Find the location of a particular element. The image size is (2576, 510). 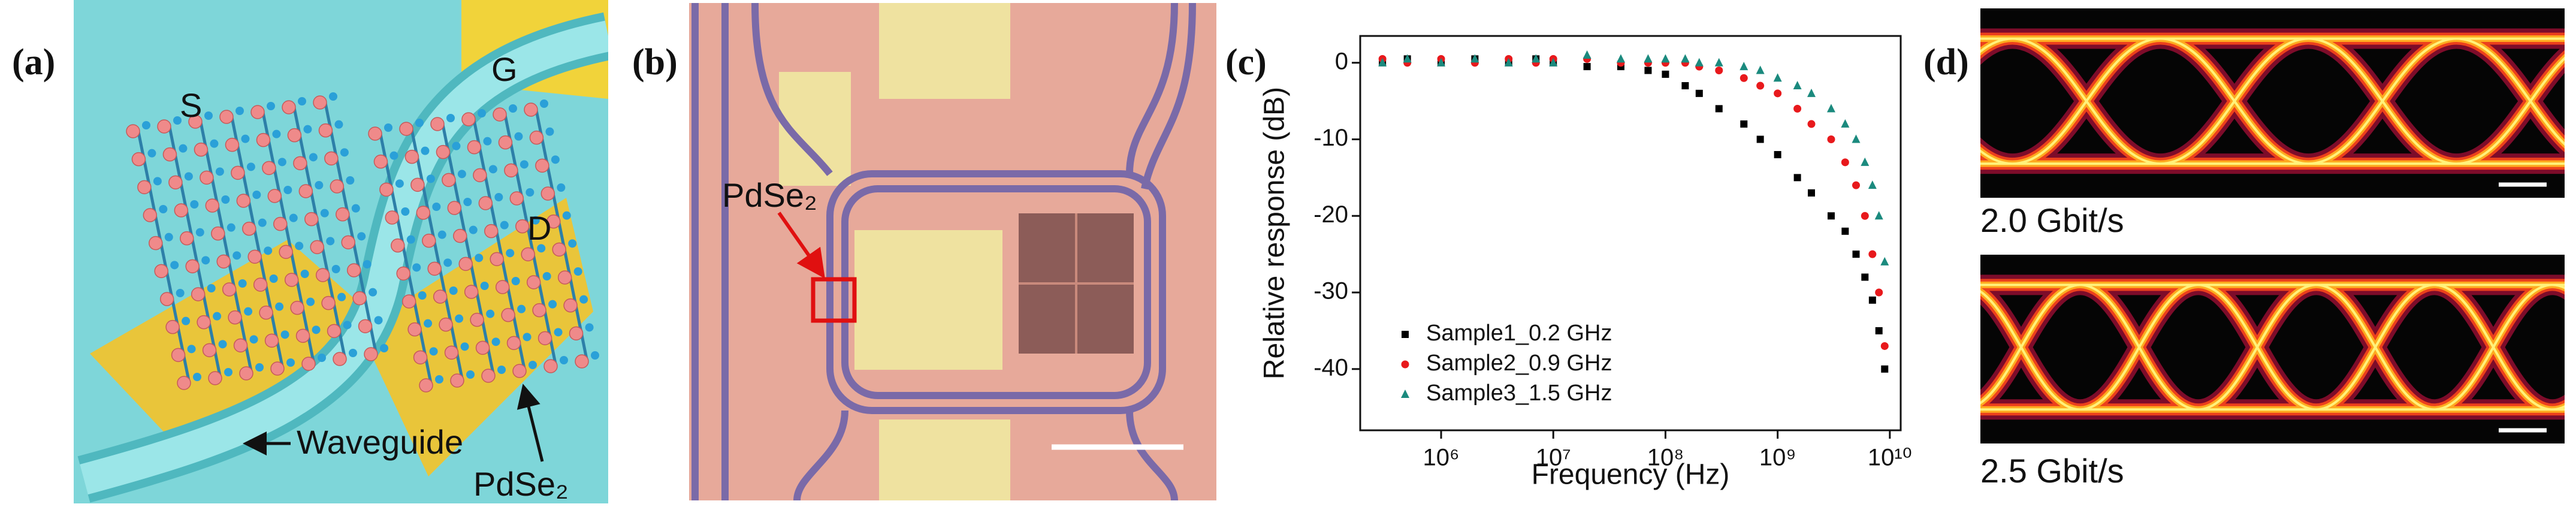

panel-label: (b) is located at coordinates (655, 62).